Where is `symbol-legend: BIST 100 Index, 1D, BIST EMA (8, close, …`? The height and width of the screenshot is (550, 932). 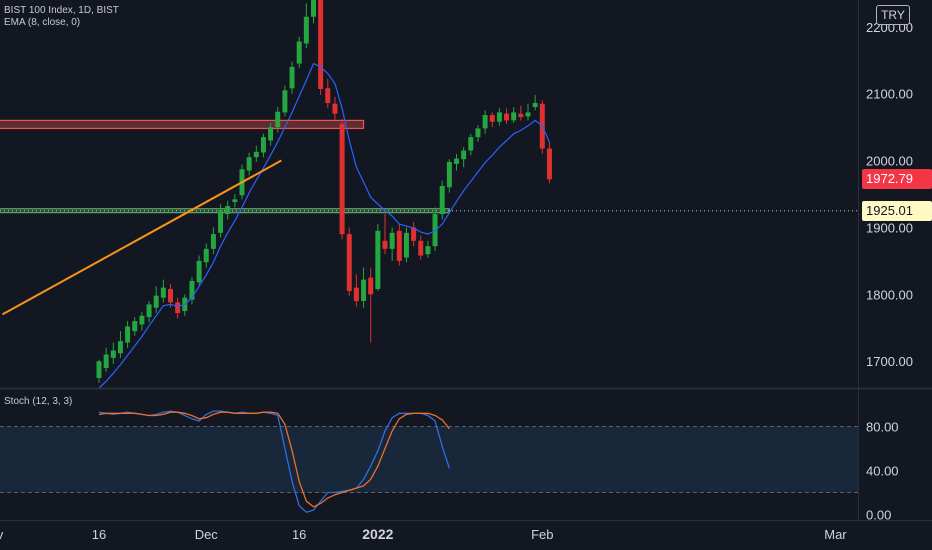
symbol-legend: BIST 100 Index, 1D, BIST EMA (8, close, … is located at coordinates (61, 17).